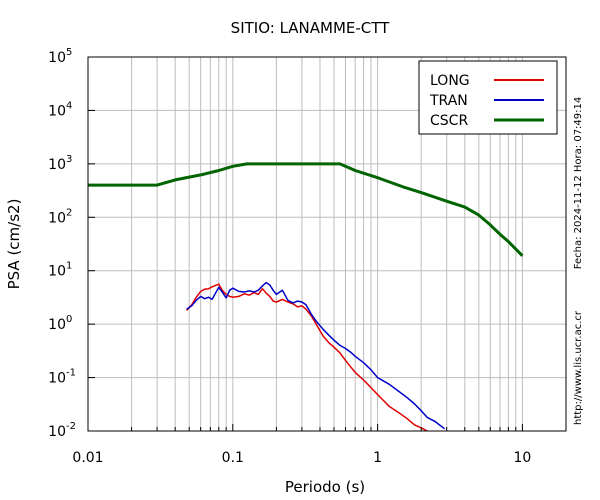 The image size is (600, 500). What do you see at coordinates (69, 159) in the screenshot?
I see `y-tick-exponent: 3` at bounding box center [69, 159].